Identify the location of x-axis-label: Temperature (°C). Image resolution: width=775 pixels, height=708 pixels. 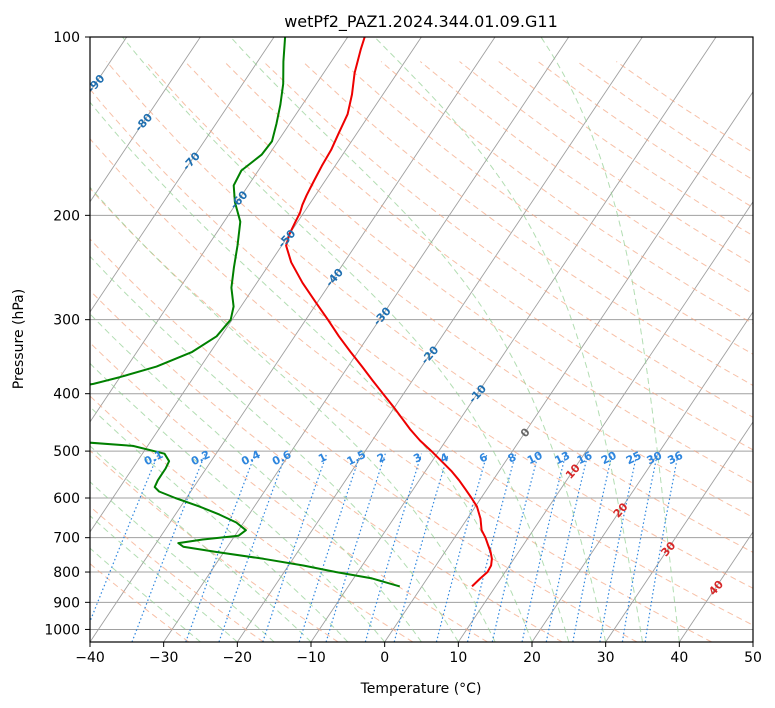
(421, 689).